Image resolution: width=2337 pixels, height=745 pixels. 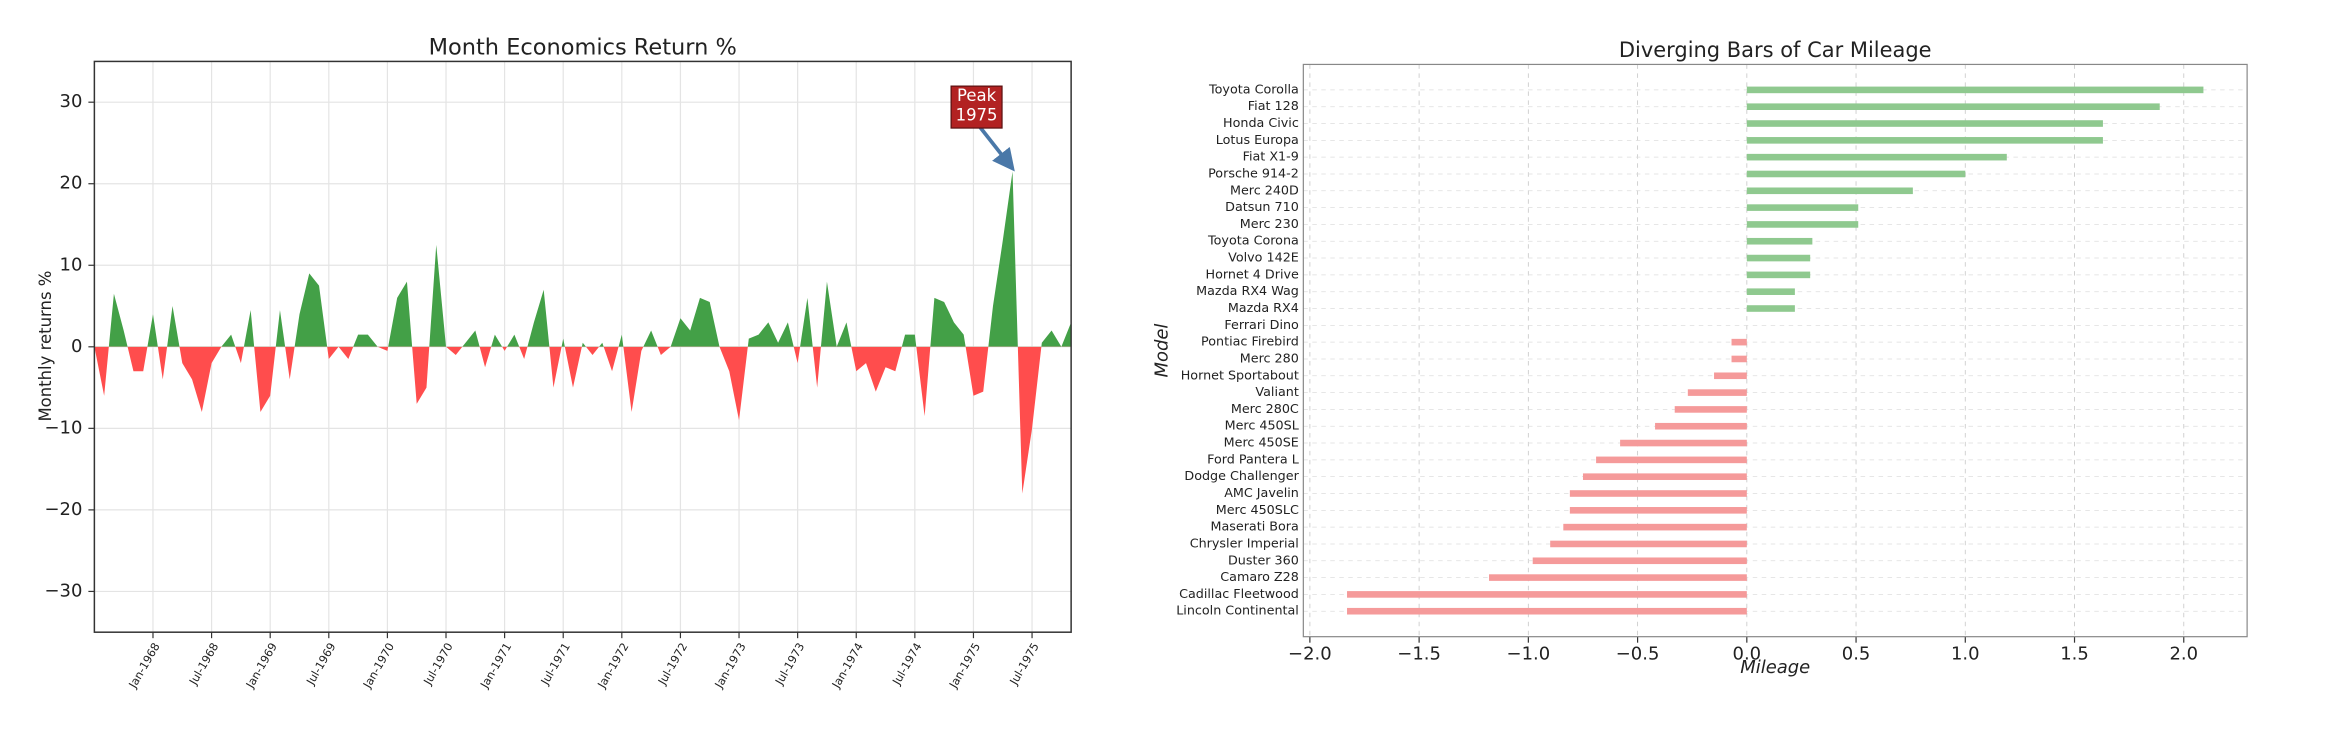 I want to click on negative-area, so click(x=583, y=420).